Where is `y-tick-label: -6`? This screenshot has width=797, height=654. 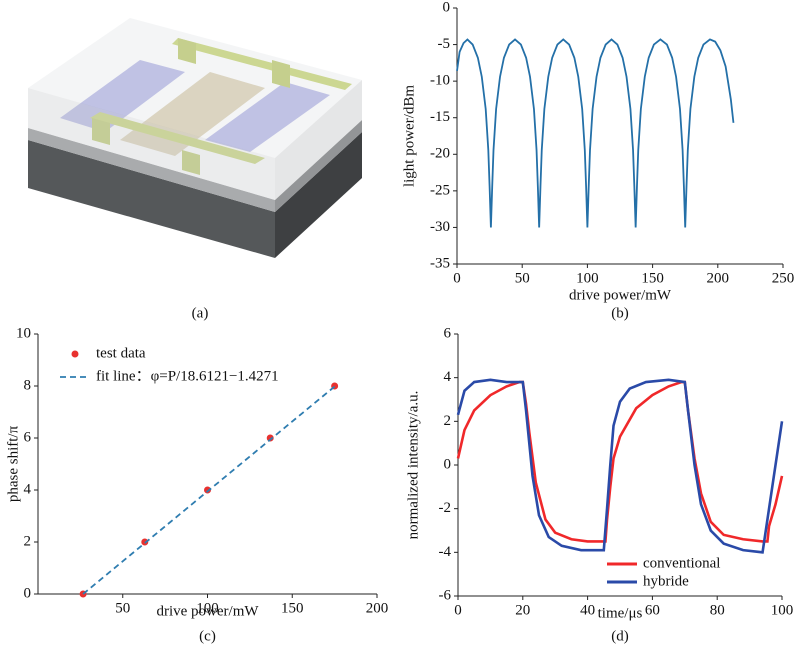 y-tick-label: -6 is located at coordinates (445, 595).